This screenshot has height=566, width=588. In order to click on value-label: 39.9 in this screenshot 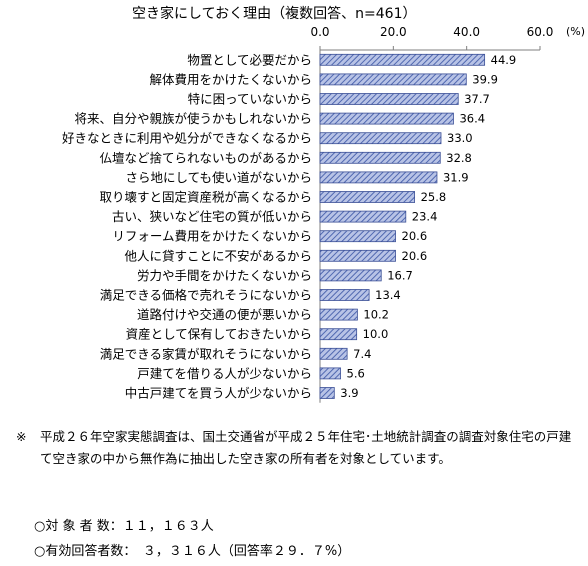, I will do `click(485, 79)`.